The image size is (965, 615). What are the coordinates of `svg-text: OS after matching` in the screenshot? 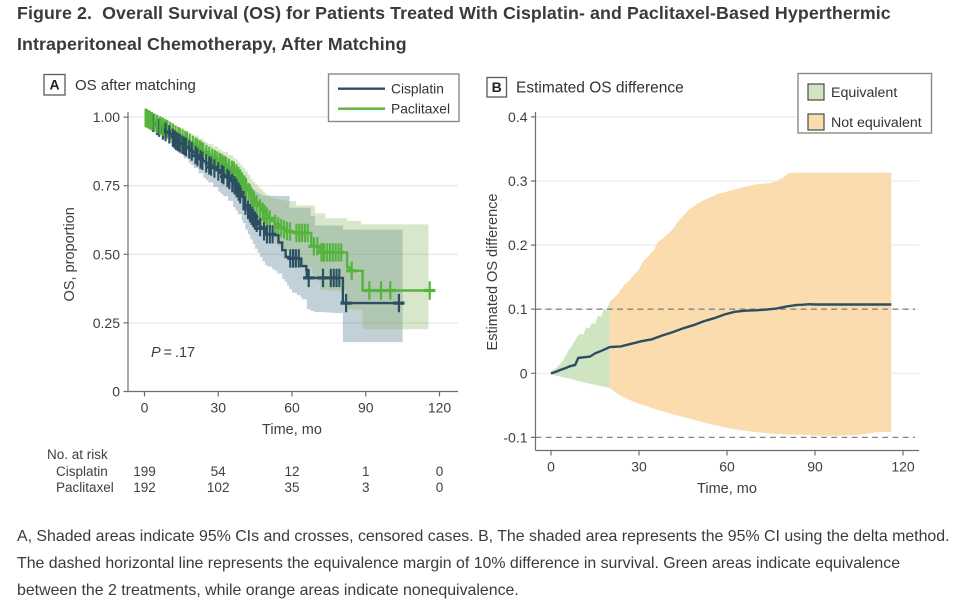 It's located at (135, 85).